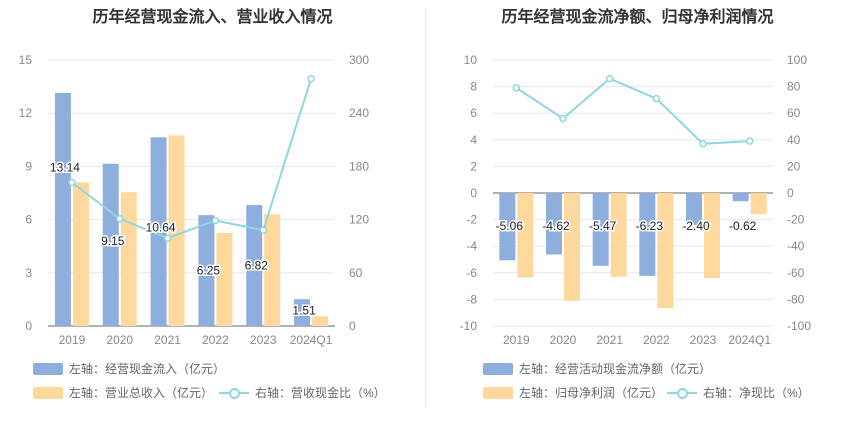 The height and width of the screenshot is (437, 850). I want to click on chart-title: 历年经营现金流入、营业收入情况, so click(212, 16).